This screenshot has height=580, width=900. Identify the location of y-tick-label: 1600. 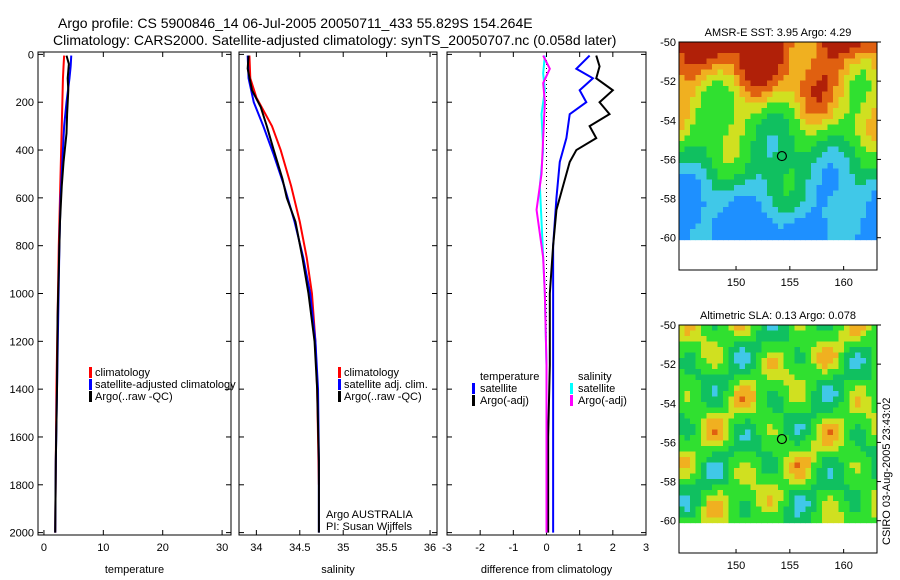
(22, 438).